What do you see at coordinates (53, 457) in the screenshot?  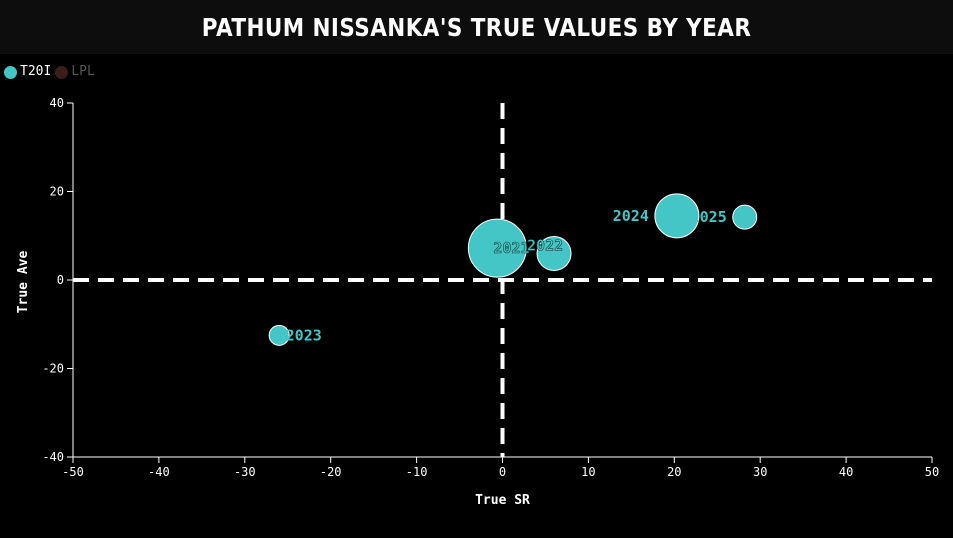 I see `y-tick-label: -40` at bounding box center [53, 457].